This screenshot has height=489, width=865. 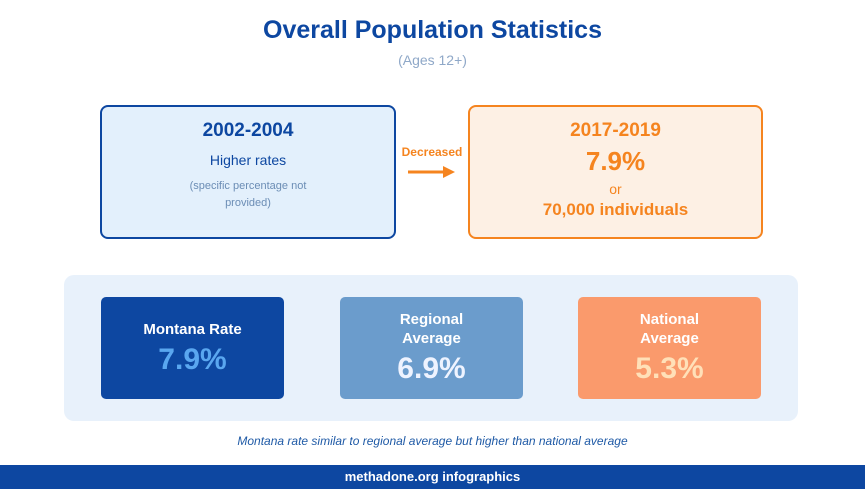 What do you see at coordinates (431, 348) in the screenshot?
I see `card: Regional Average 6.9%` at bounding box center [431, 348].